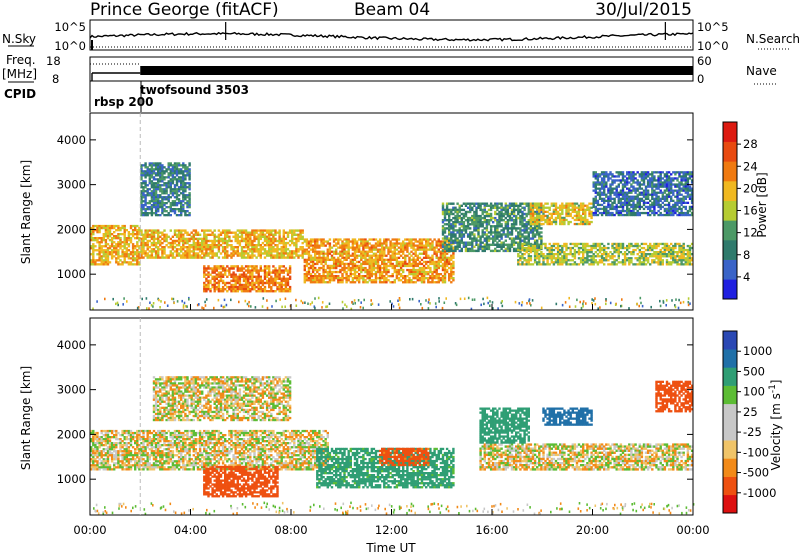 This screenshot has height=558, width=800. I want to click on nsky-right-tick-bottom: 10^0, so click(713, 46).